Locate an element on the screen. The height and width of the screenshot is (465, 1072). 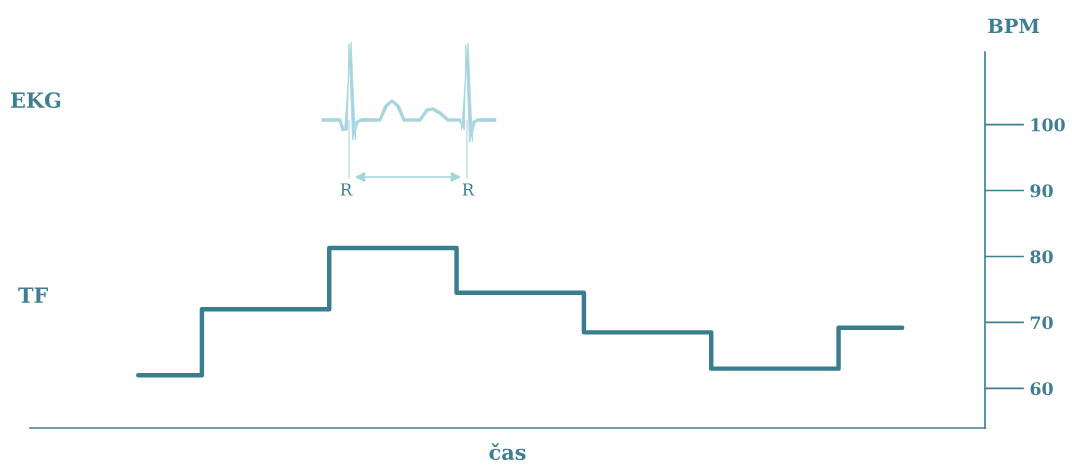
annotation: TF is located at coordinates (33, 295).